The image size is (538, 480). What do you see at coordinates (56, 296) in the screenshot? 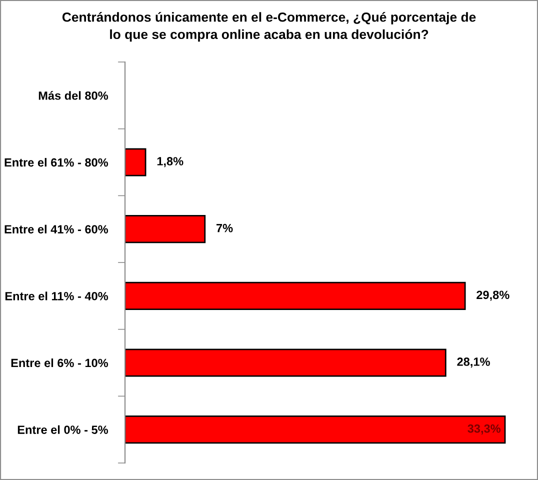
I see `y-tick-label: Entre el 11% - 40%` at bounding box center [56, 296].